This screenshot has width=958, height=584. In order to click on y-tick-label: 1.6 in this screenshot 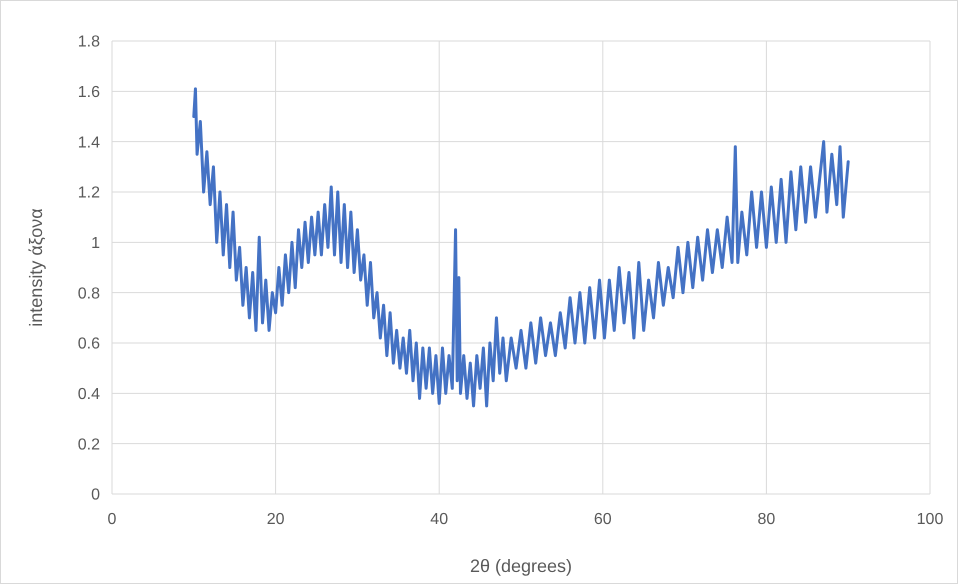, I will do `click(89, 92)`.